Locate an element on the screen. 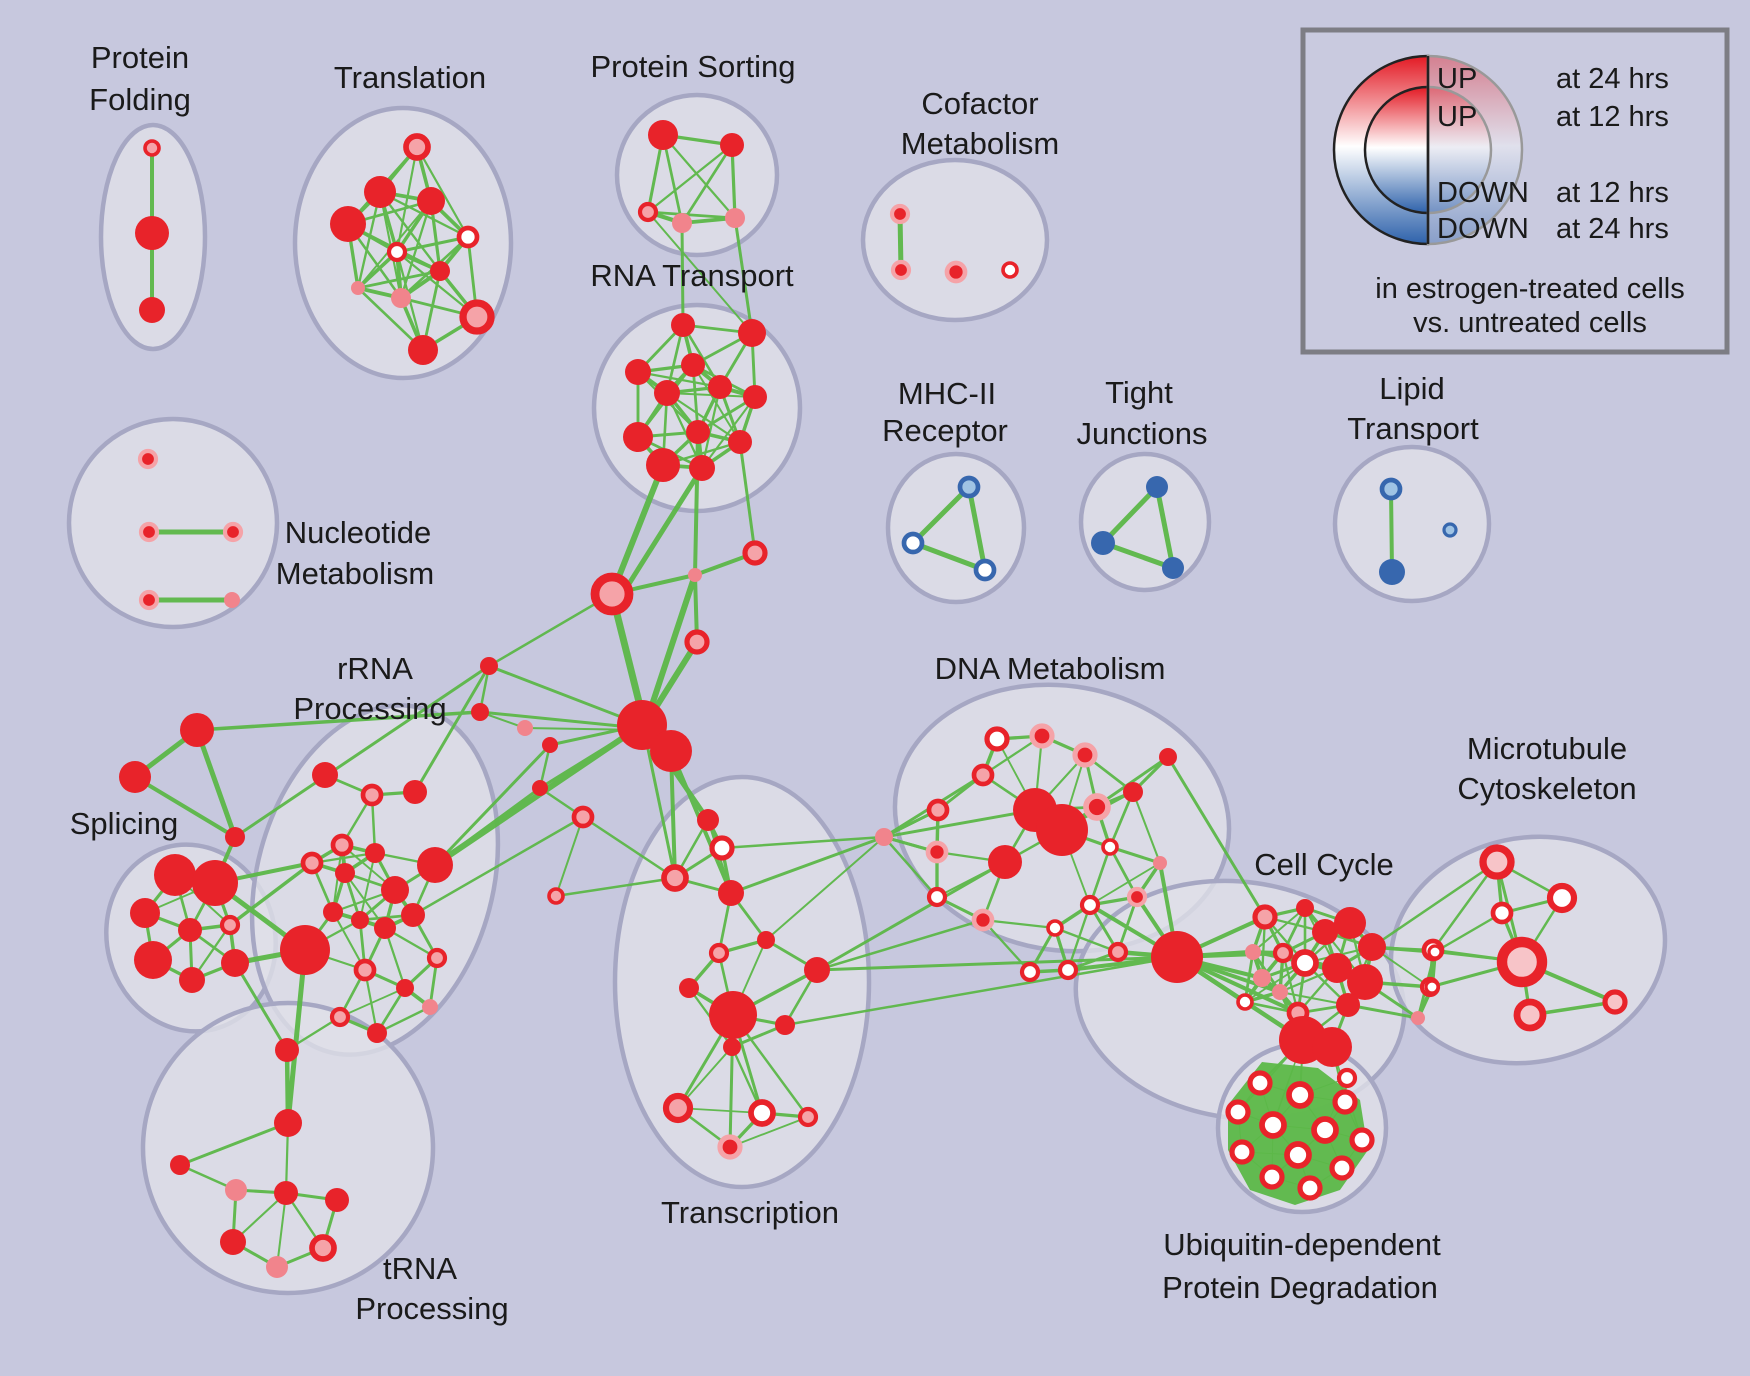 The width and height of the screenshot is (1750, 1376). edge-translation is located at coordinates (442, 192).